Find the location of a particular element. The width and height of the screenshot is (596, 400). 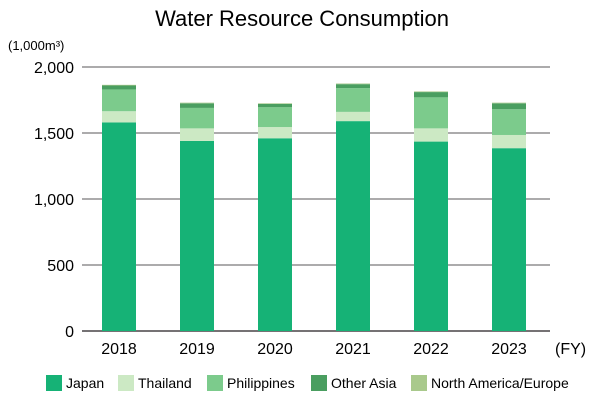

legend-label: Thailand is located at coordinates (165, 383).